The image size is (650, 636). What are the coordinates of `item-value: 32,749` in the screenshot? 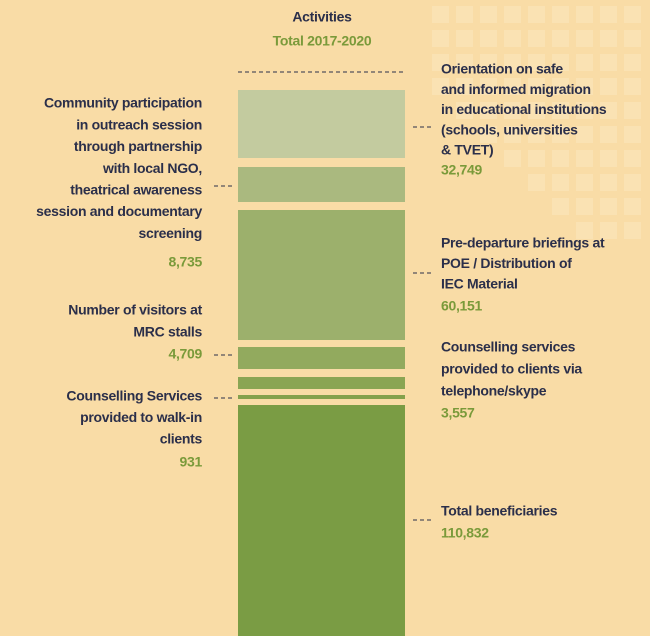 It's located at (462, 170).